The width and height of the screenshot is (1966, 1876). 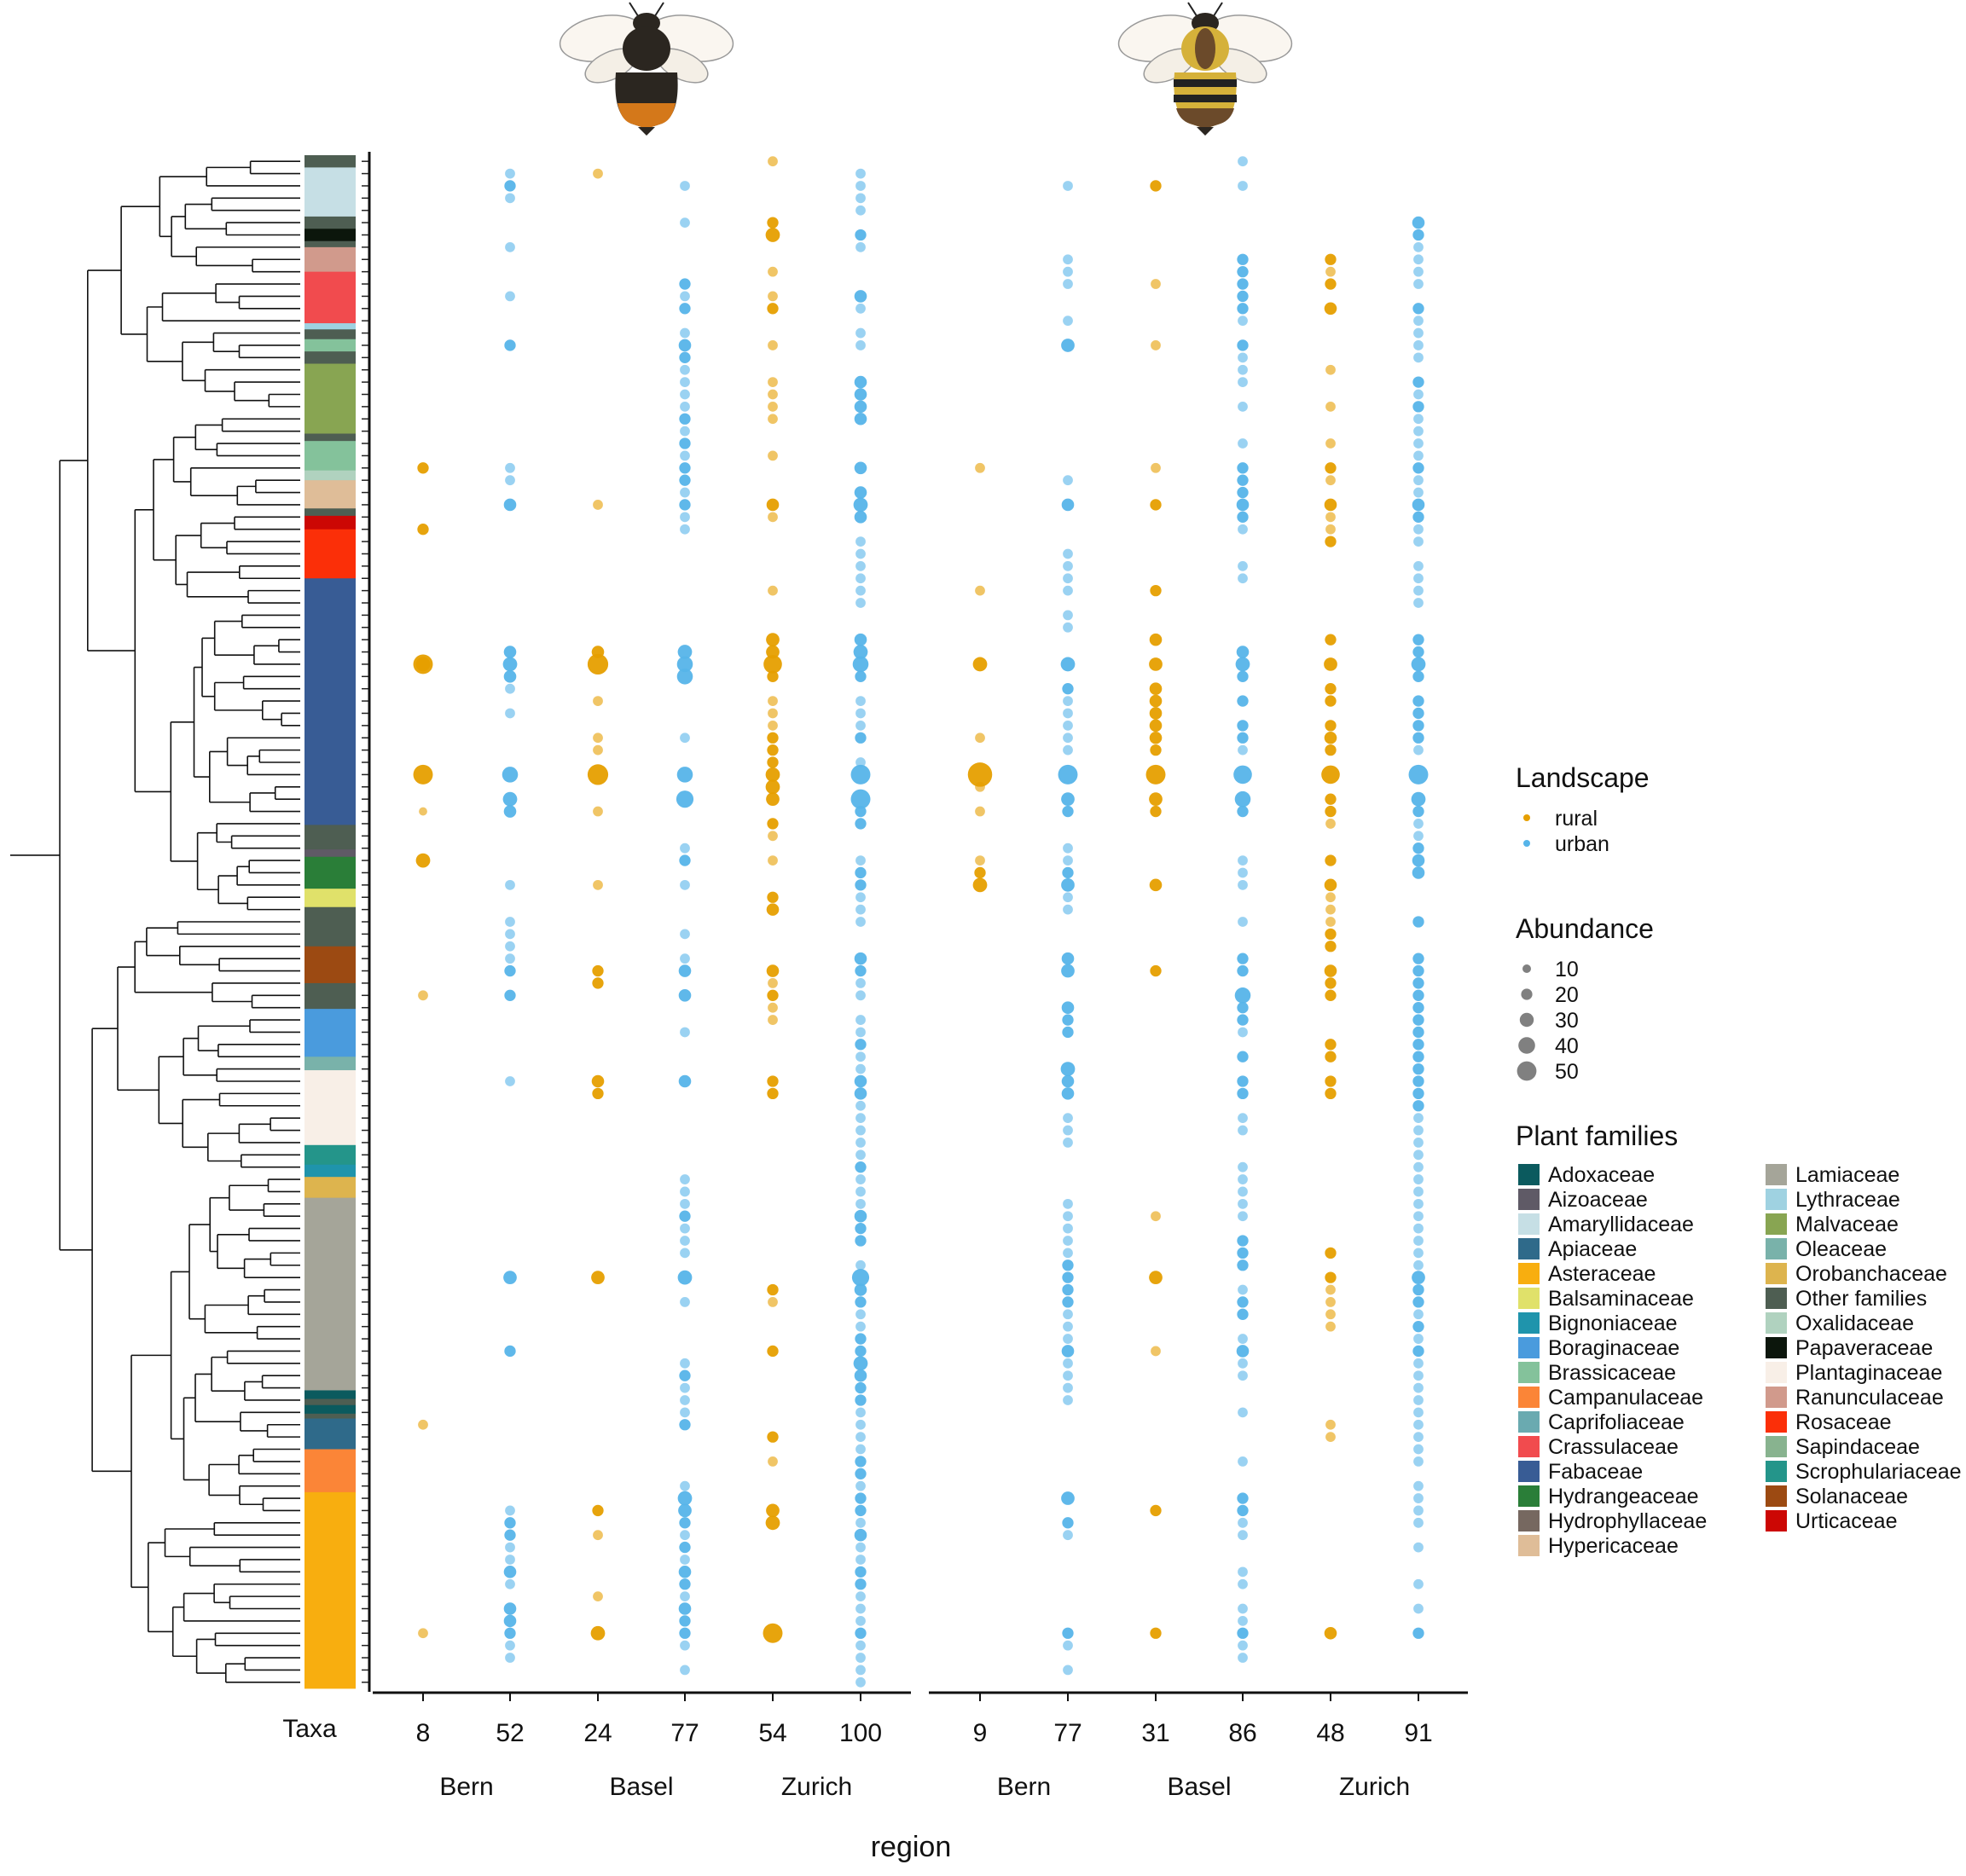 I want to click on x-tick-label: 24, so click(x=598, y=1733).